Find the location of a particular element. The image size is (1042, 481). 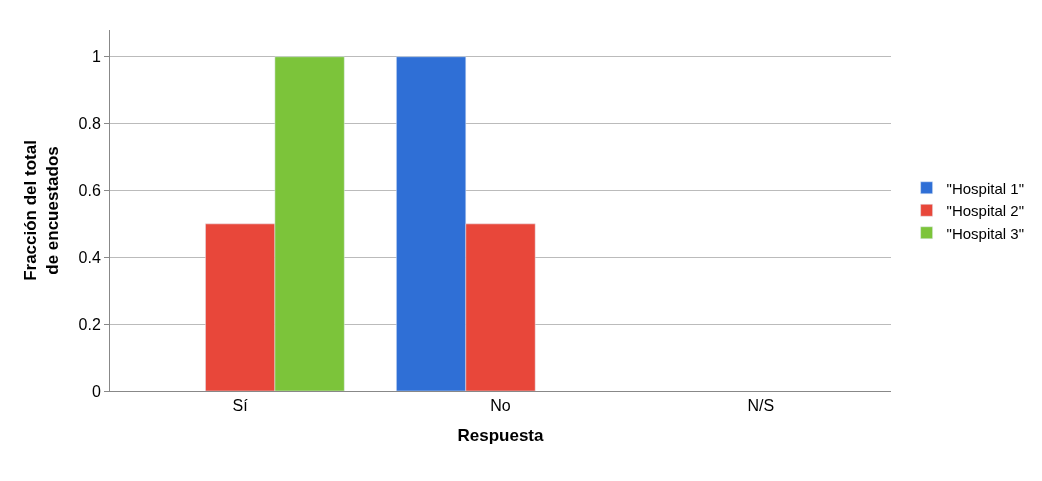

legend-label: "Hospital 1" is located at coordinates (985, 188).